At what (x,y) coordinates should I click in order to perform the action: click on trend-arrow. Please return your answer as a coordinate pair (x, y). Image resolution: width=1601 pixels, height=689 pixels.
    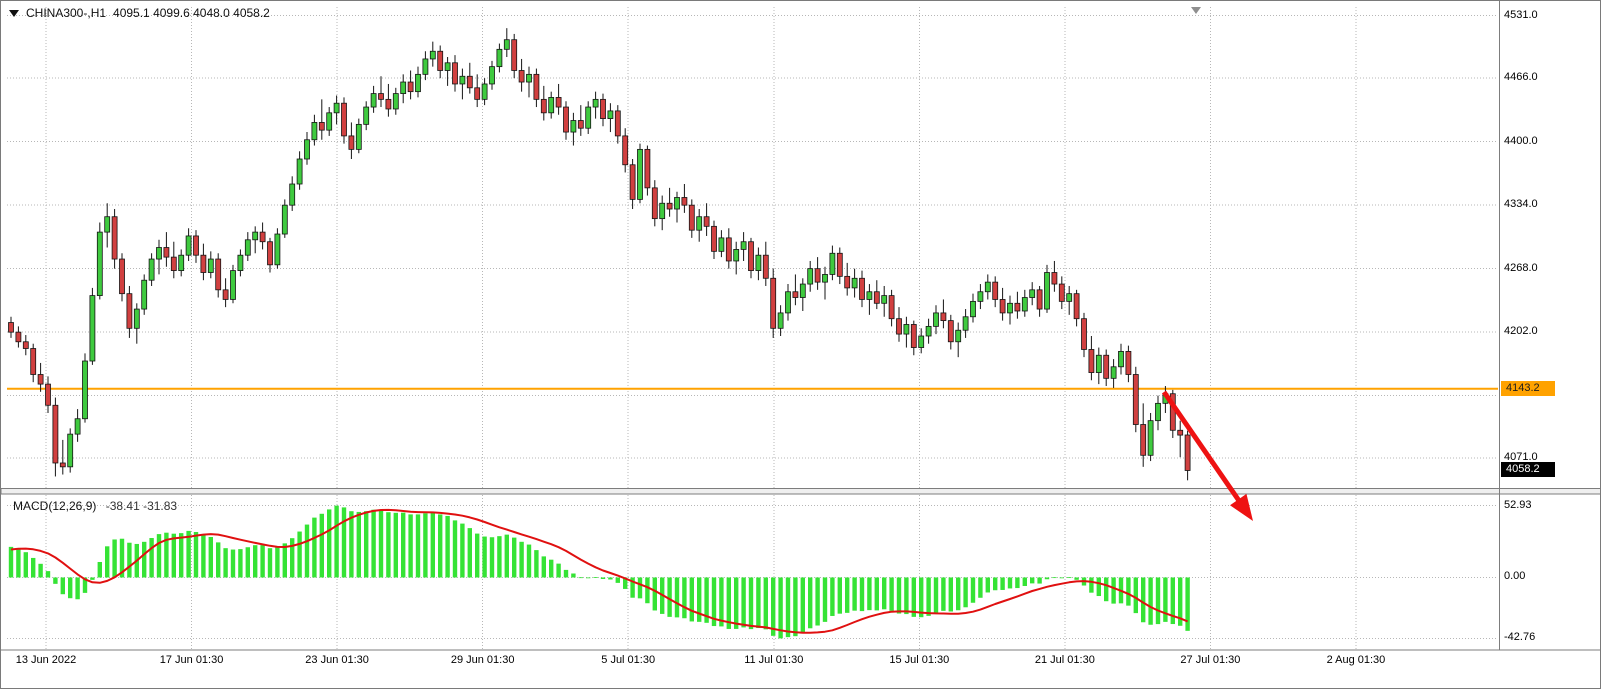
    Looking at the image, I should click on (1207, 455).